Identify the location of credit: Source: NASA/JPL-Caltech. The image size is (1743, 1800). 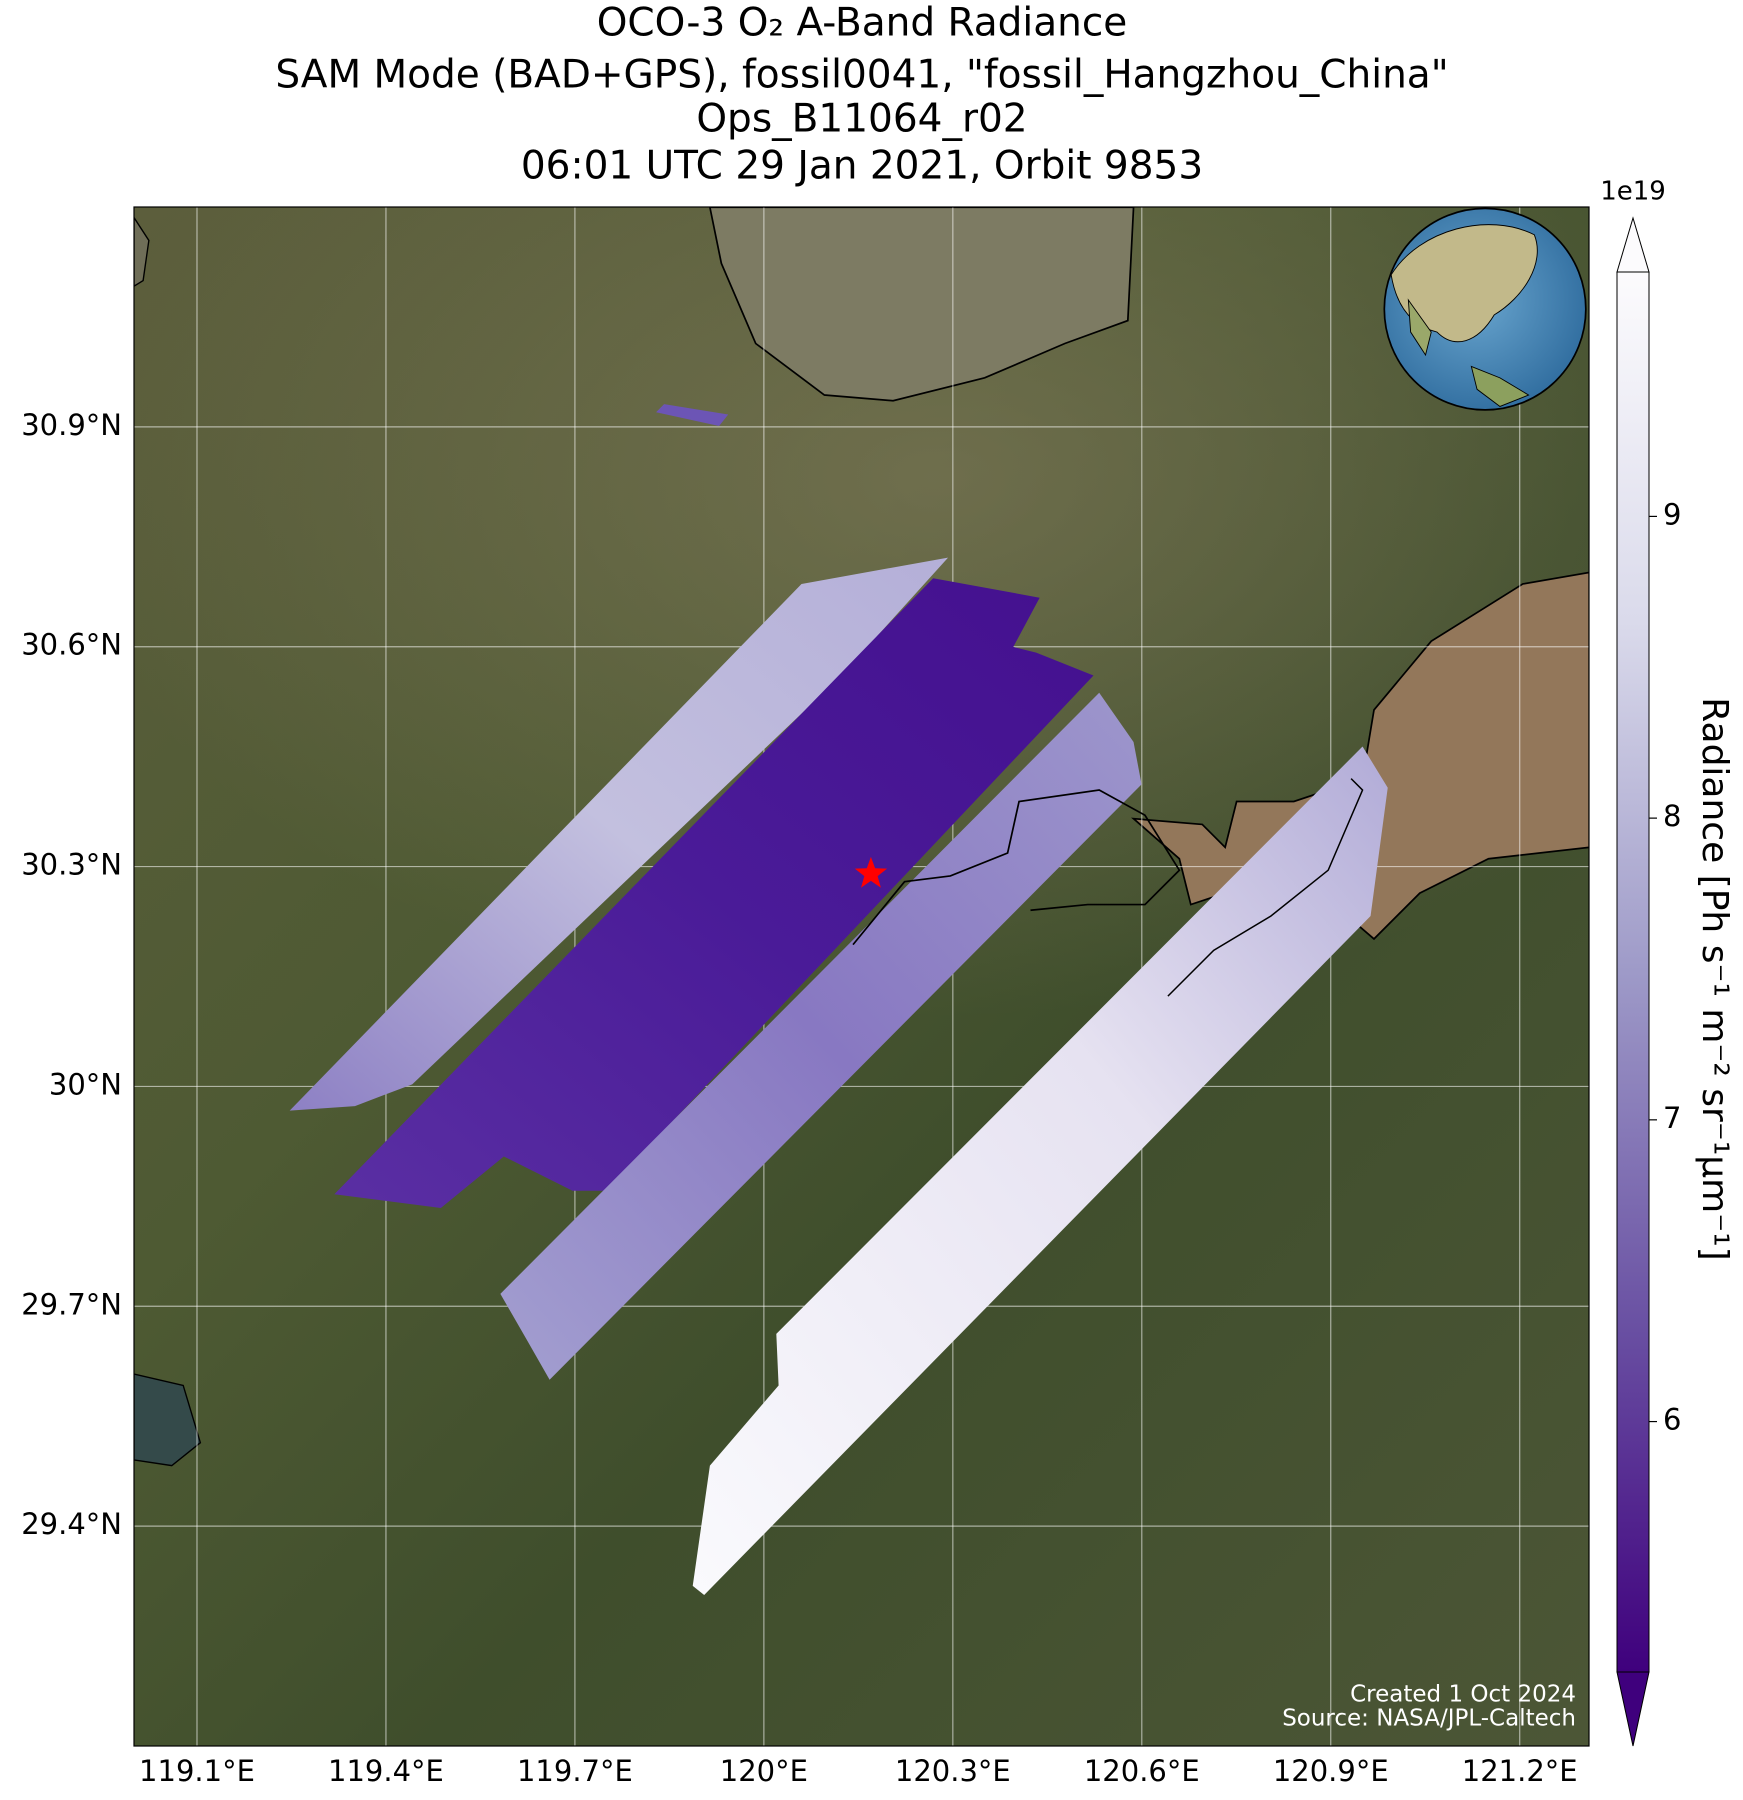
(1429, 1719).